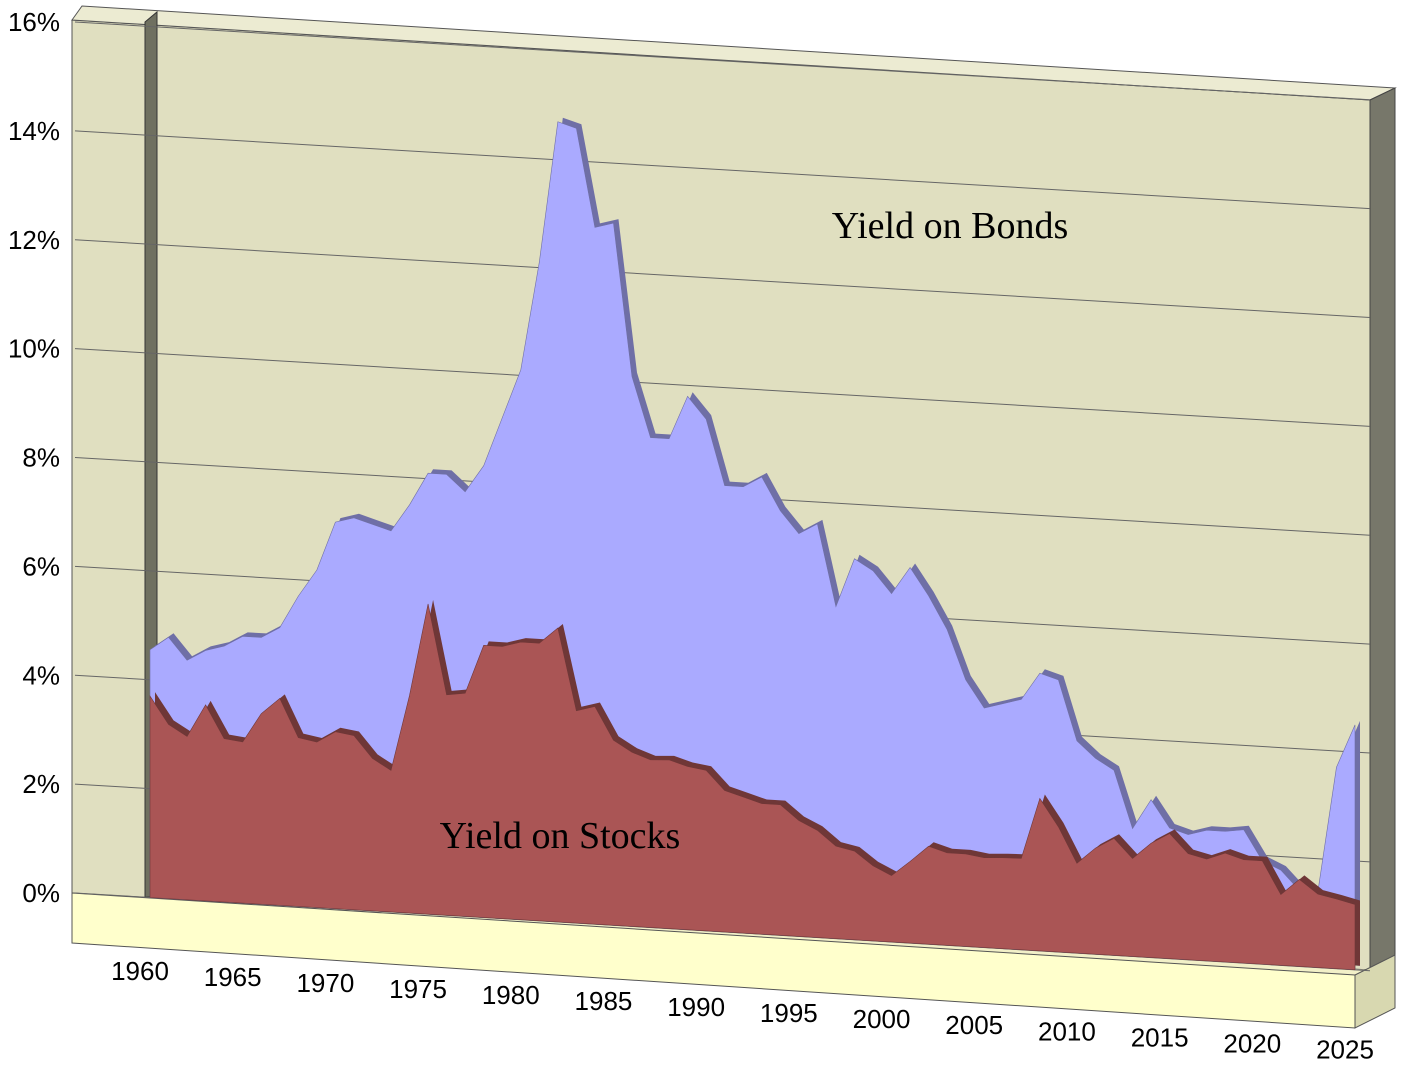 The image size is (1403, 1066). I want to click on x-tick-label: 1970, so click(325, 983).